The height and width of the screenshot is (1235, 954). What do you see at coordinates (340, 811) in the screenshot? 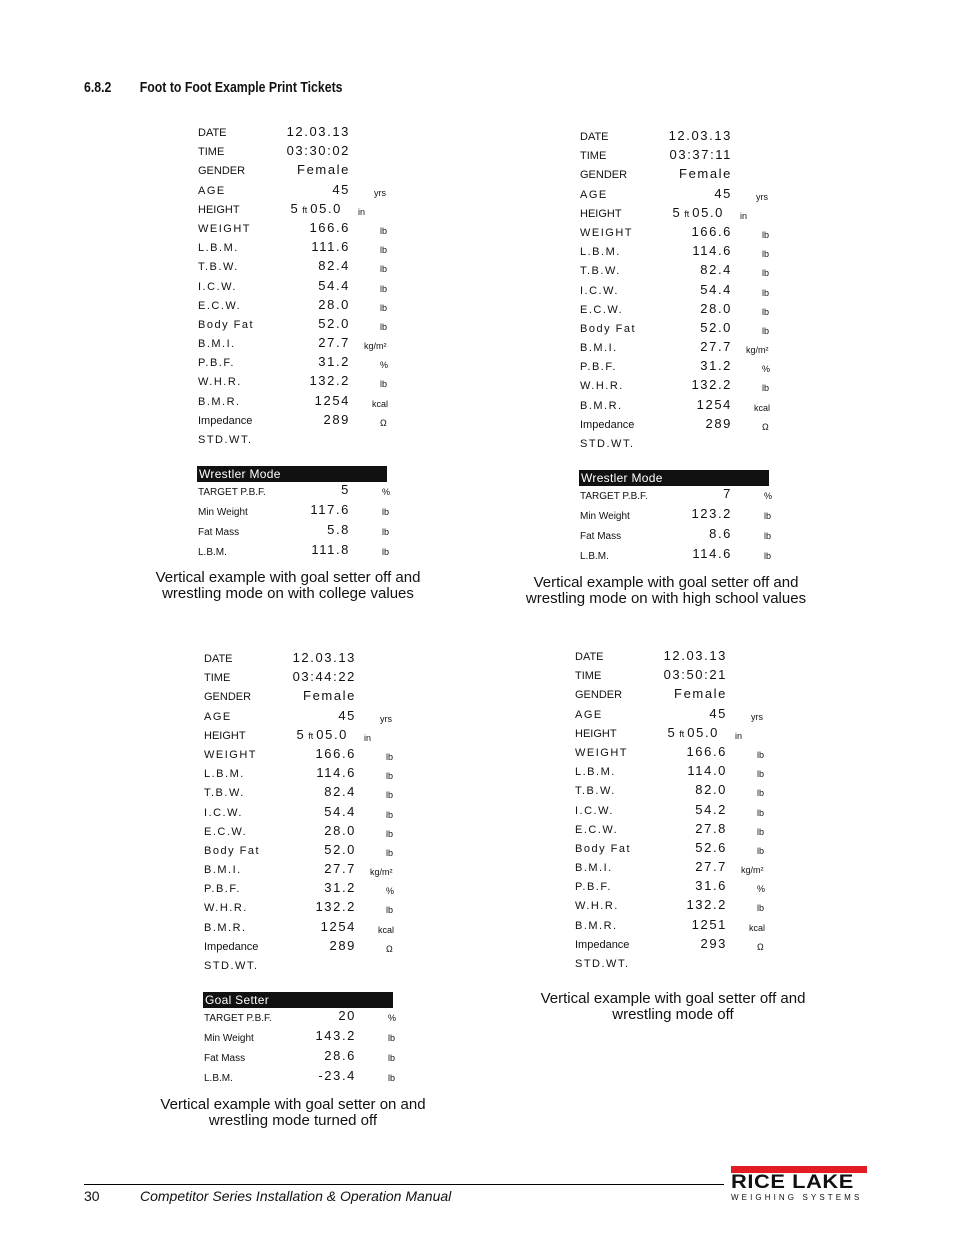
I see `ticket-value: 54.4` at bounding box center [340, 811].